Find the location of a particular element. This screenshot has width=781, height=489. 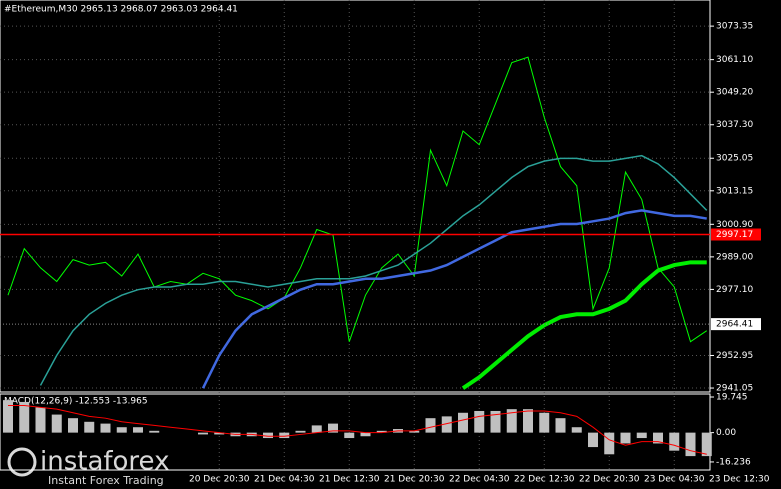

y-tick-label: 3073.35 is located at coordinates (734, 27).